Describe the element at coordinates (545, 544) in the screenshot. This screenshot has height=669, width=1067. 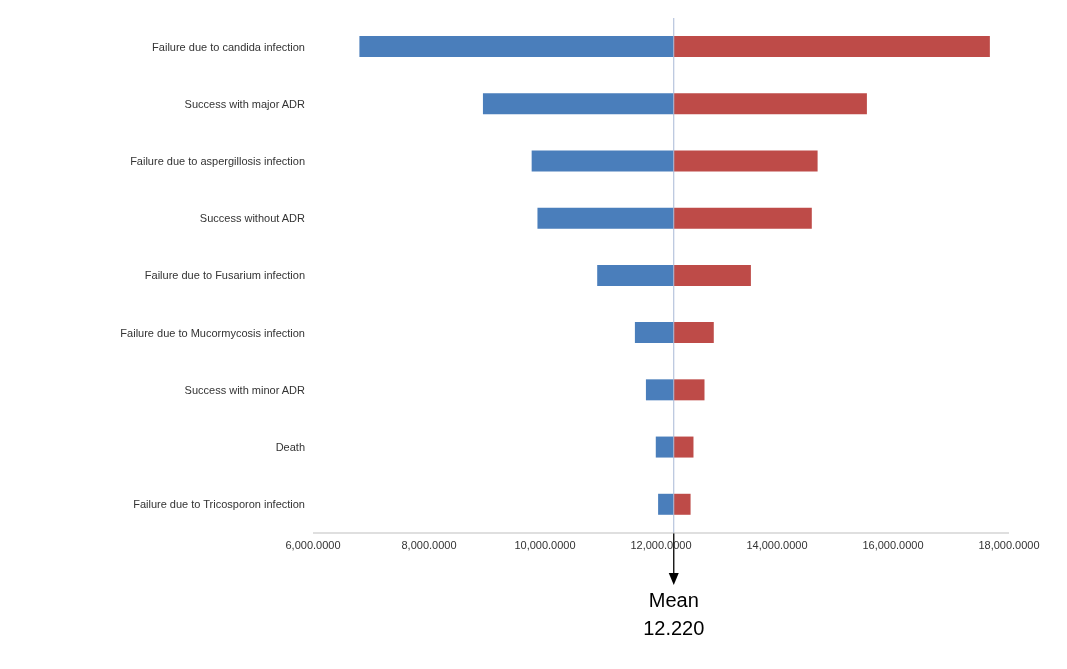
I see `x-tick-label: 10,000.0000` at that location.